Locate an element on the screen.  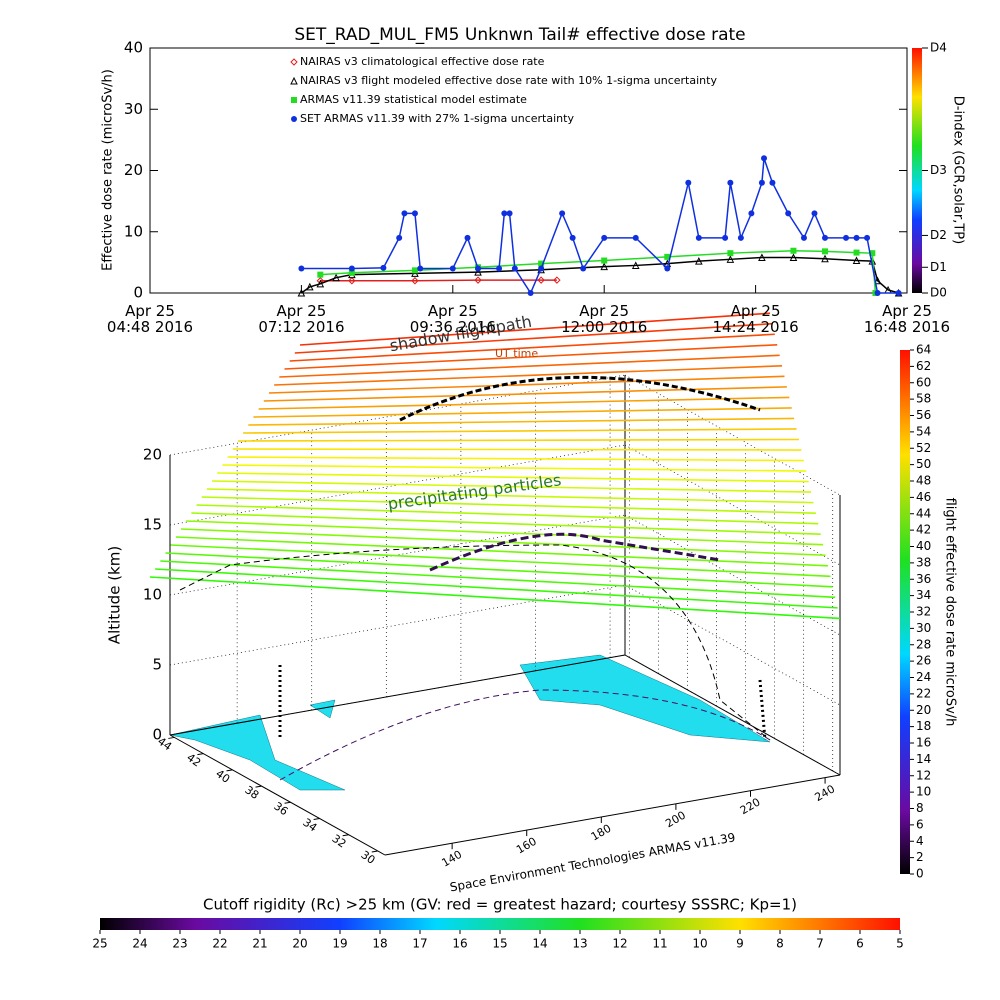
colorbar-tick-label: 30 is located at coordinates (923, 628).